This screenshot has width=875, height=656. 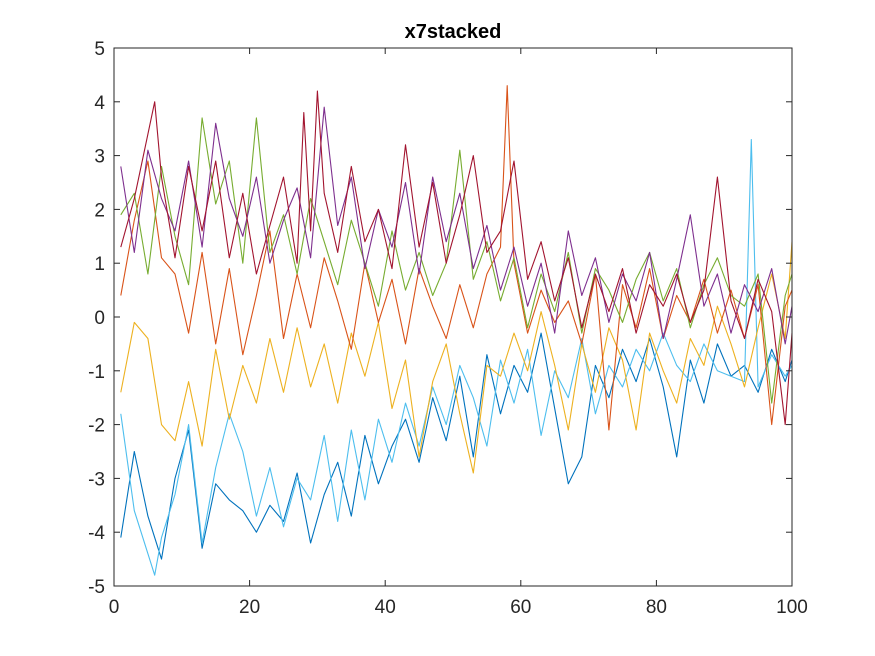 I want to click on y-tick-label-5: 5, so click(x=99, y=49).